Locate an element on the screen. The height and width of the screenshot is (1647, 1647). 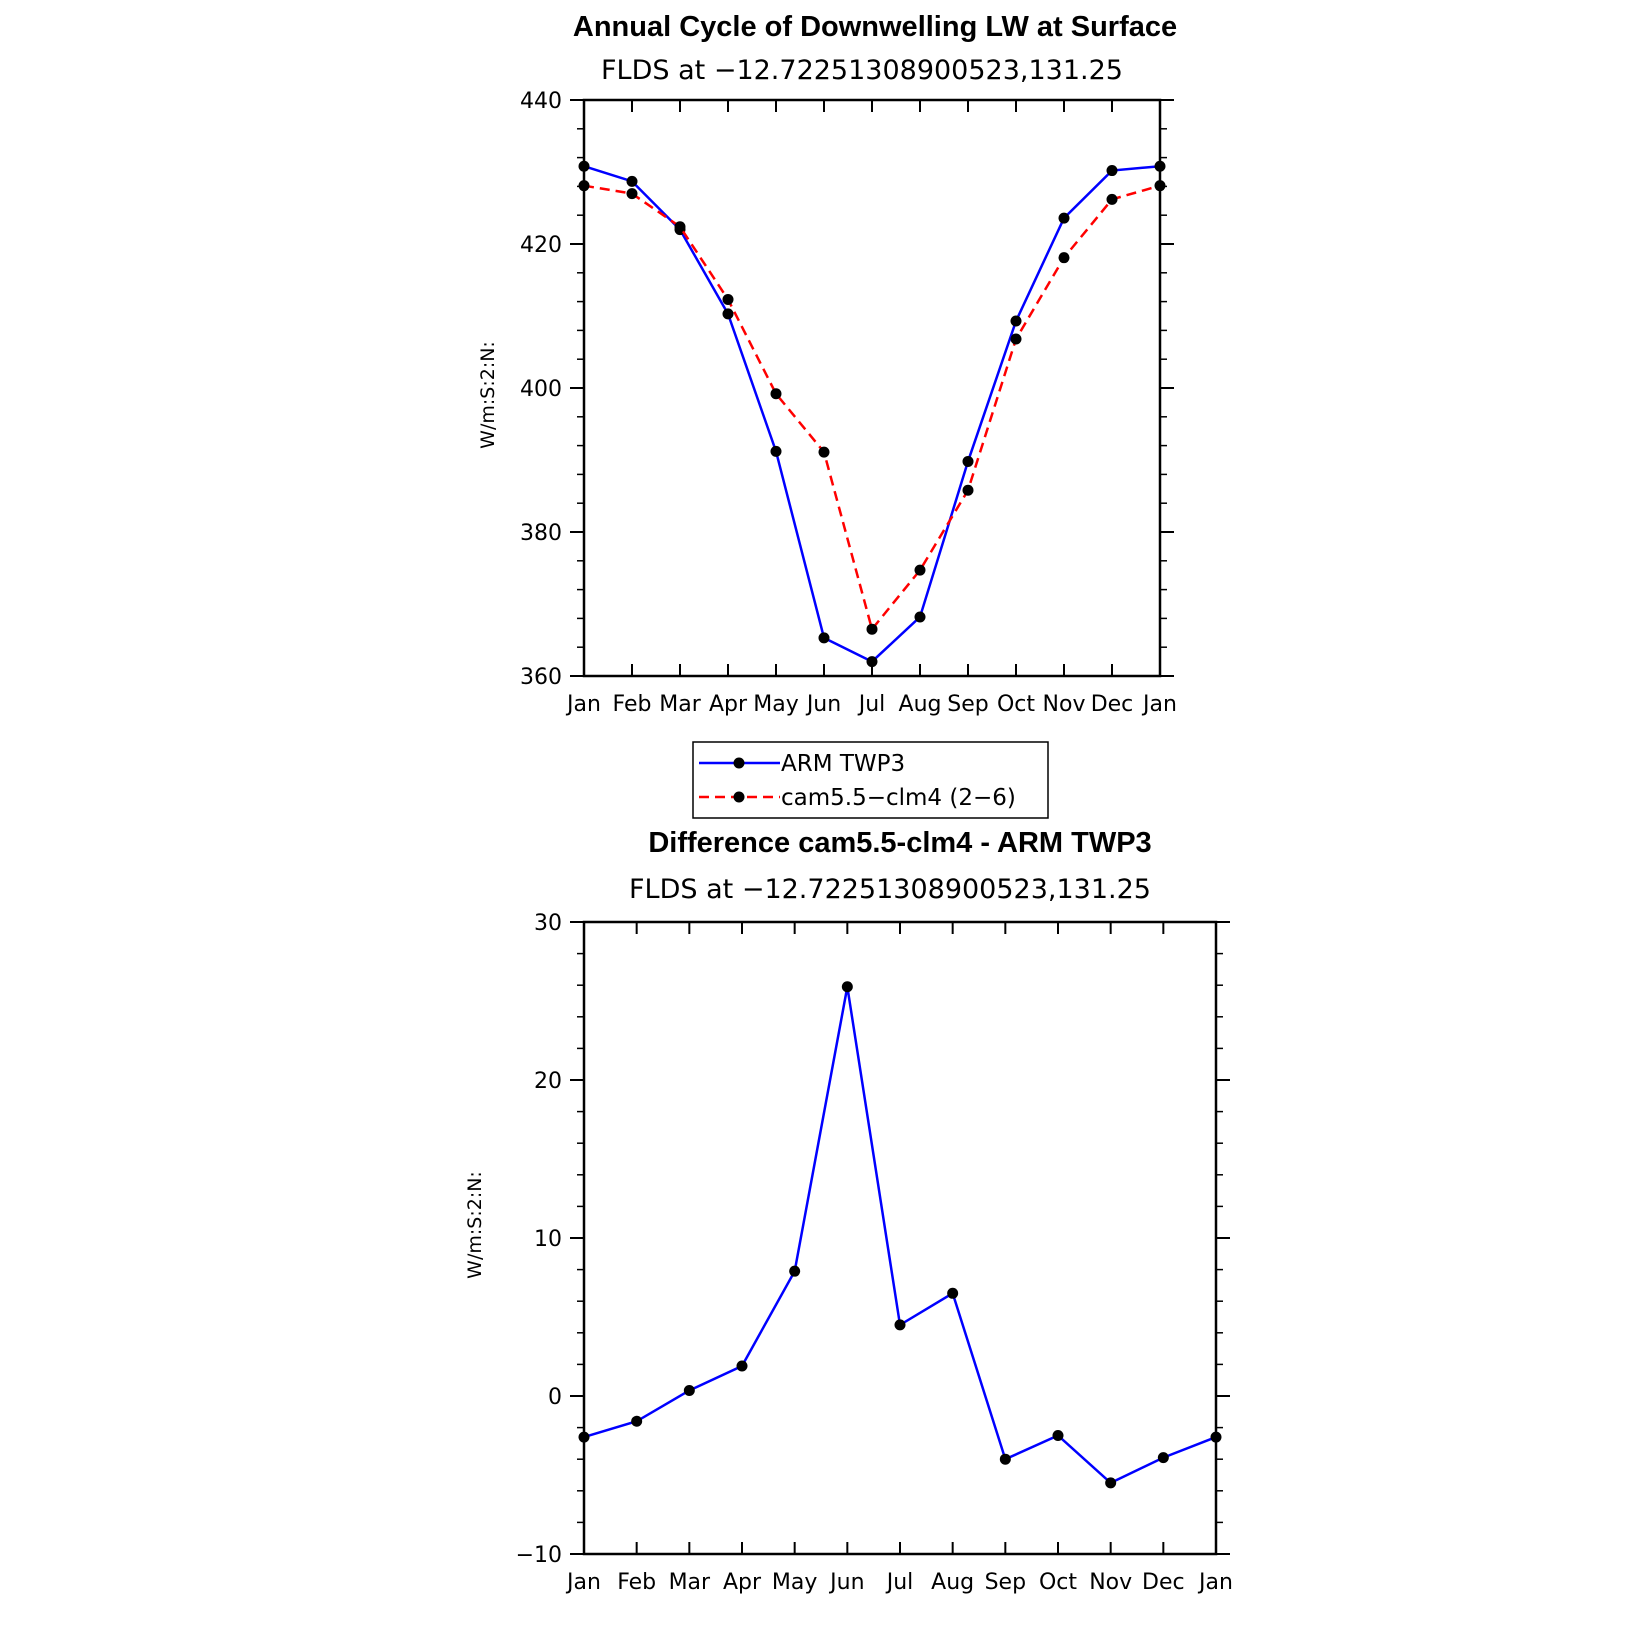
axis-ticks is located at coordinates (872, 388).